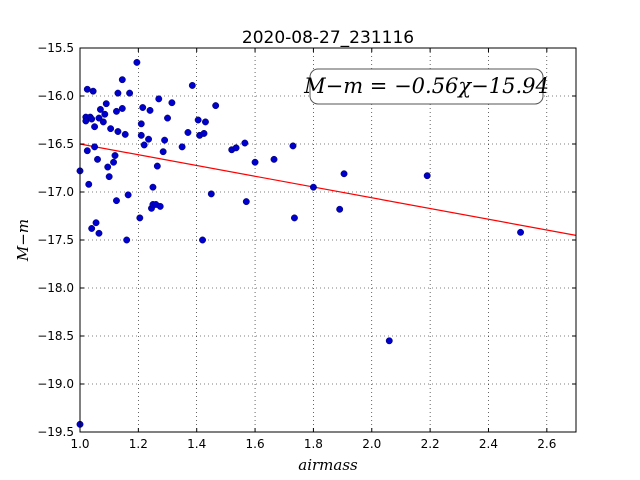 Image resolution: width=640 pixels, height=480 pixels. What do you see at coordinates (55, 240) in the screenshot?
I see `y-tick-label: −17.5` at bounding box center [55, 240].